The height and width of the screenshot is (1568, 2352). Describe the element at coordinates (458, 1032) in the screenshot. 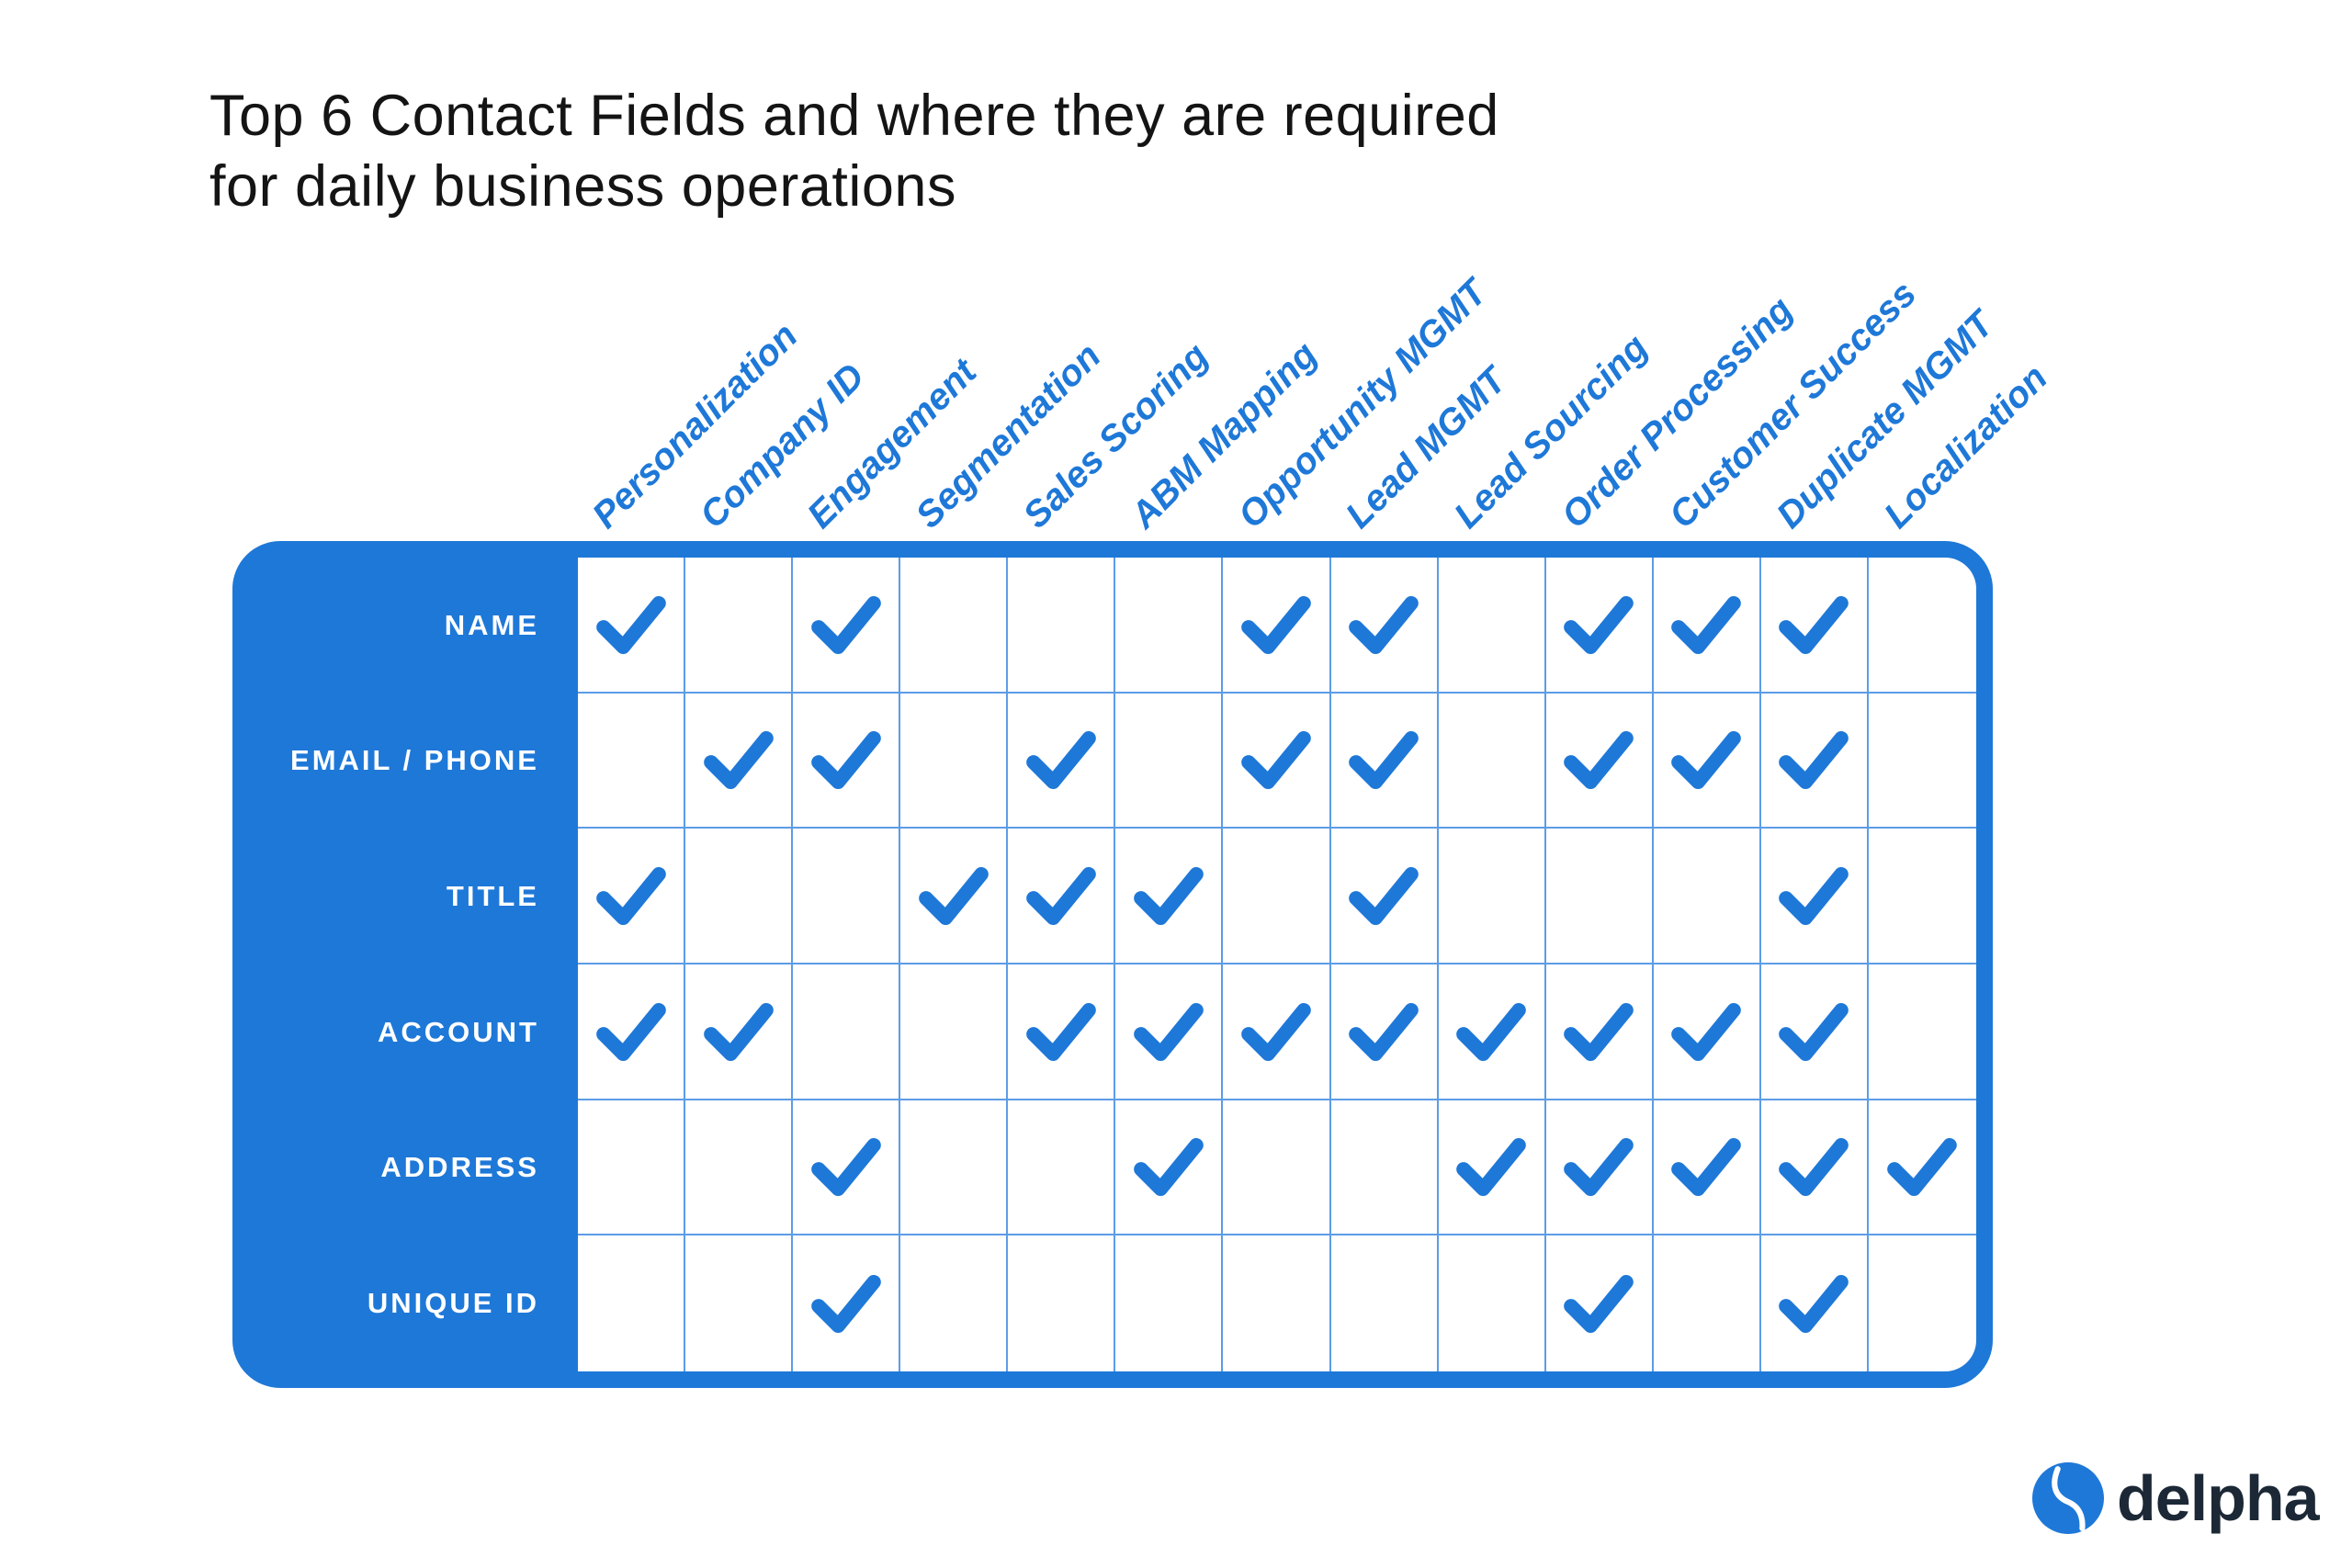

I see `row-label-account: ACCOUNT` at that location.